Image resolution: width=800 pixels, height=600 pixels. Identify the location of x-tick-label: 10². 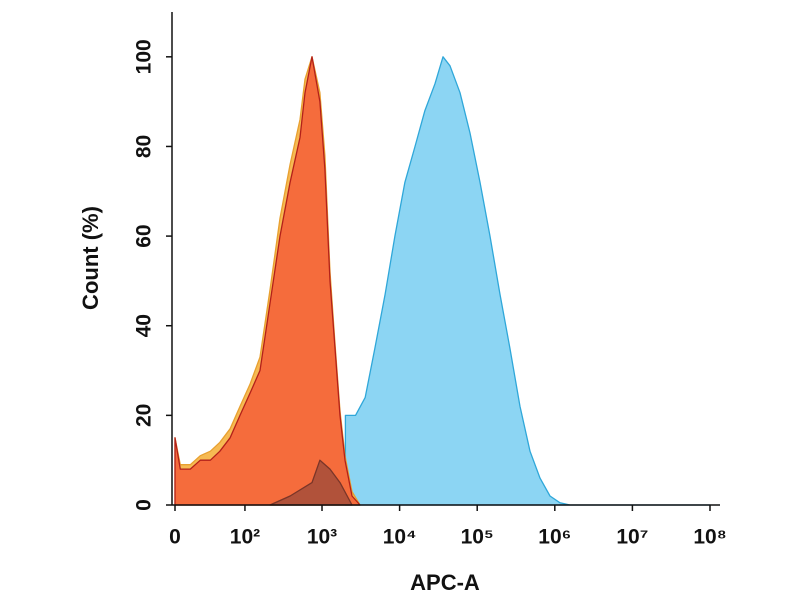
(245, 537).